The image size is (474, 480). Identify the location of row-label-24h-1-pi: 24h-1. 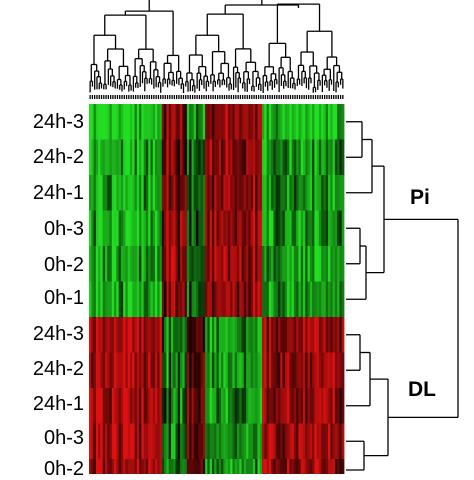
(58, 193).